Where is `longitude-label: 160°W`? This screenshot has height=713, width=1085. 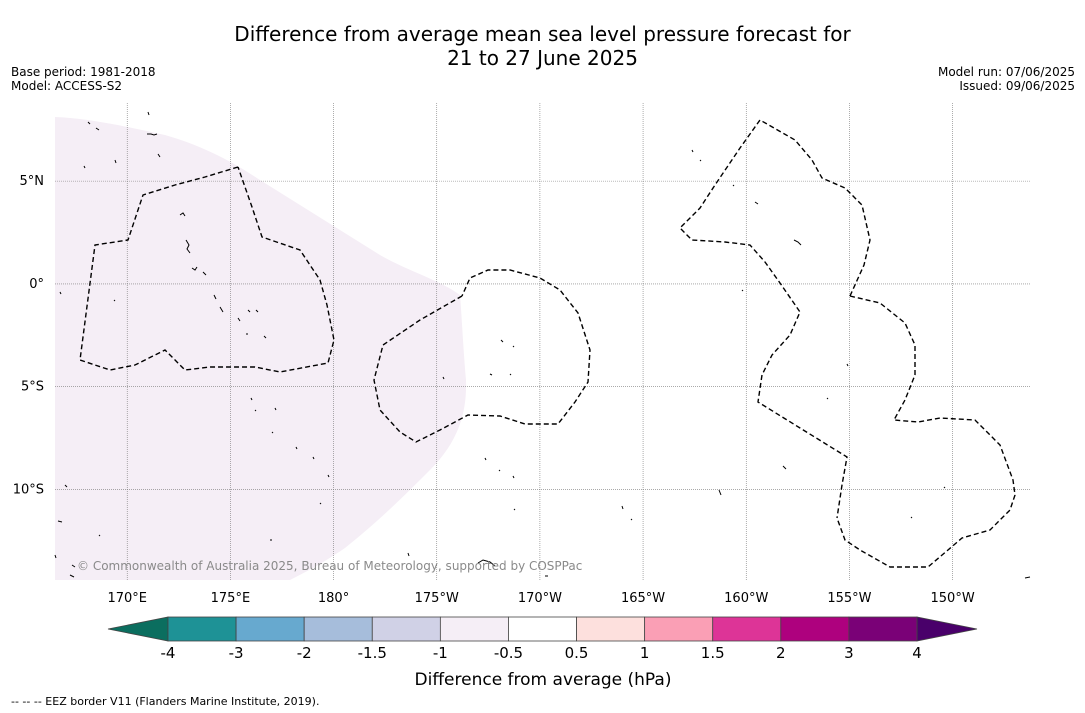 longitude-label: 160°W is located at coordinates (746, 598).